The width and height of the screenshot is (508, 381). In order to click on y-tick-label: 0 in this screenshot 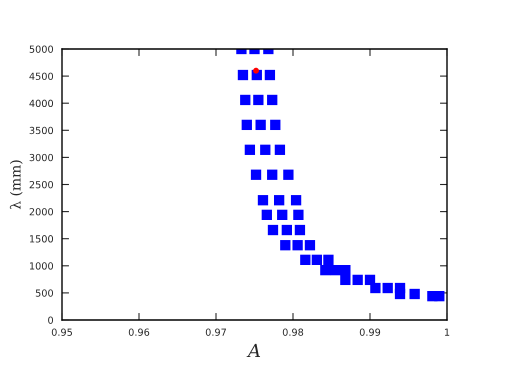, I will do `click(51, 320)`.